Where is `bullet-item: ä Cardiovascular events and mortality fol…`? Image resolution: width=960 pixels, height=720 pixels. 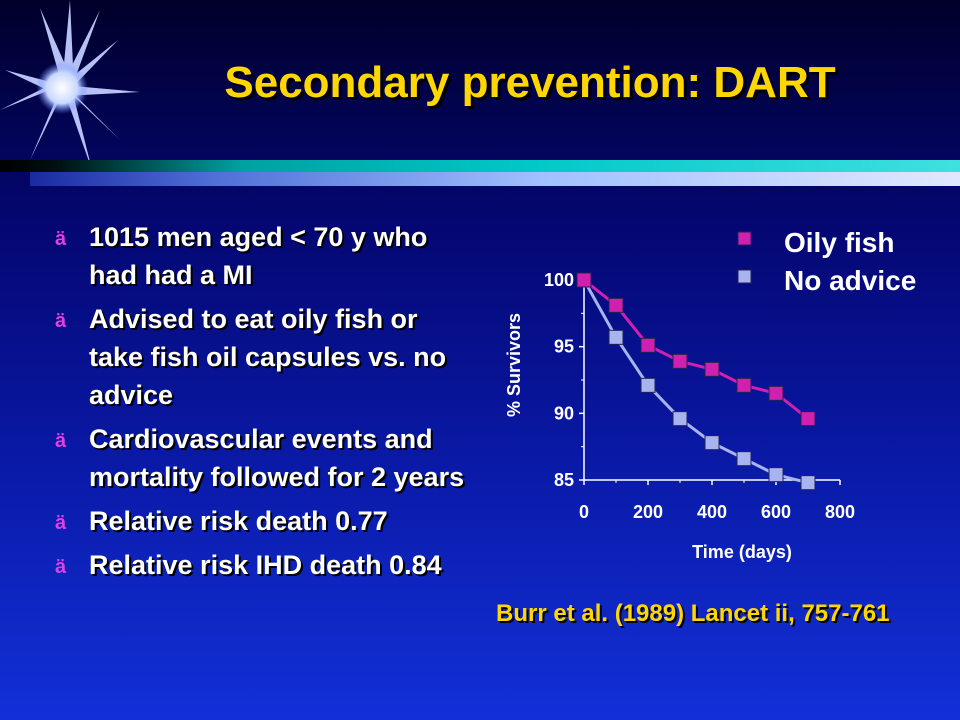 bullet-item: ä Cardiovascular events and mortality fol… is located at coordinates (265, 458).